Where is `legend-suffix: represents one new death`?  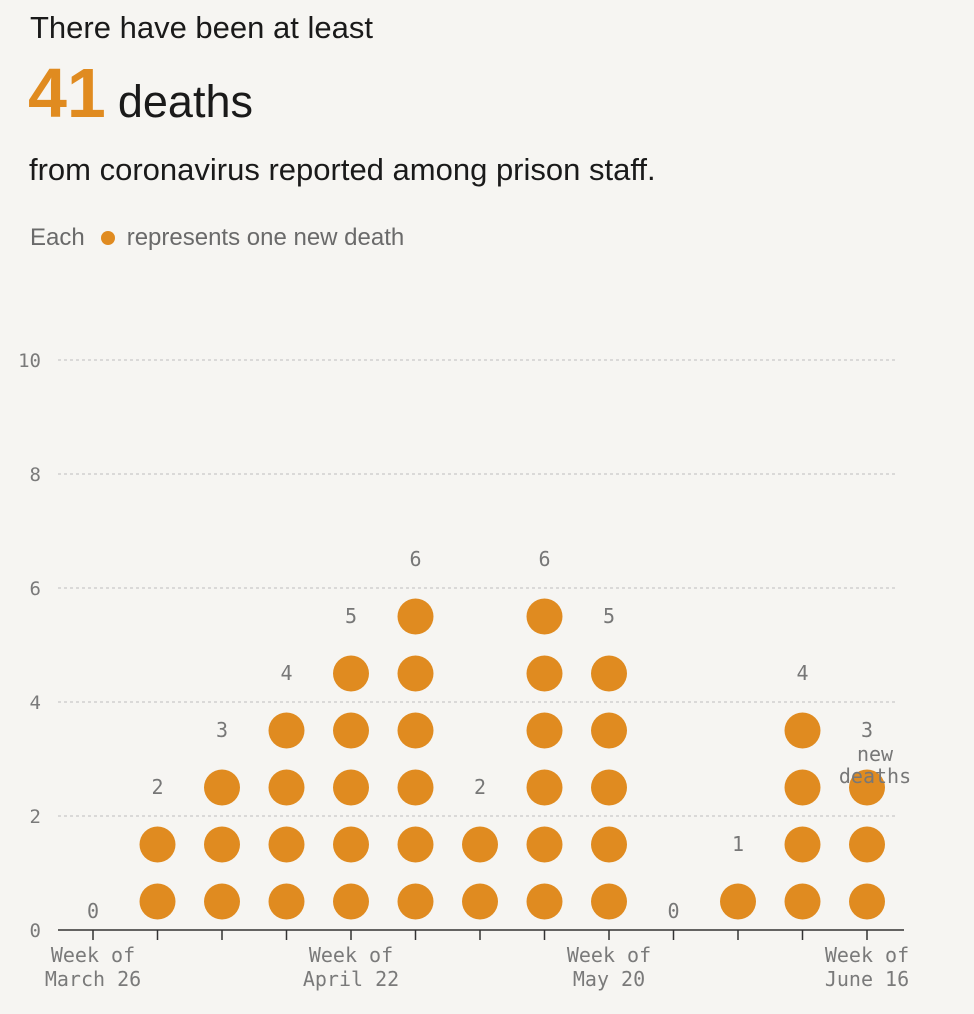 legend-suffix: represents one new death is located at coordinates (265, 237).